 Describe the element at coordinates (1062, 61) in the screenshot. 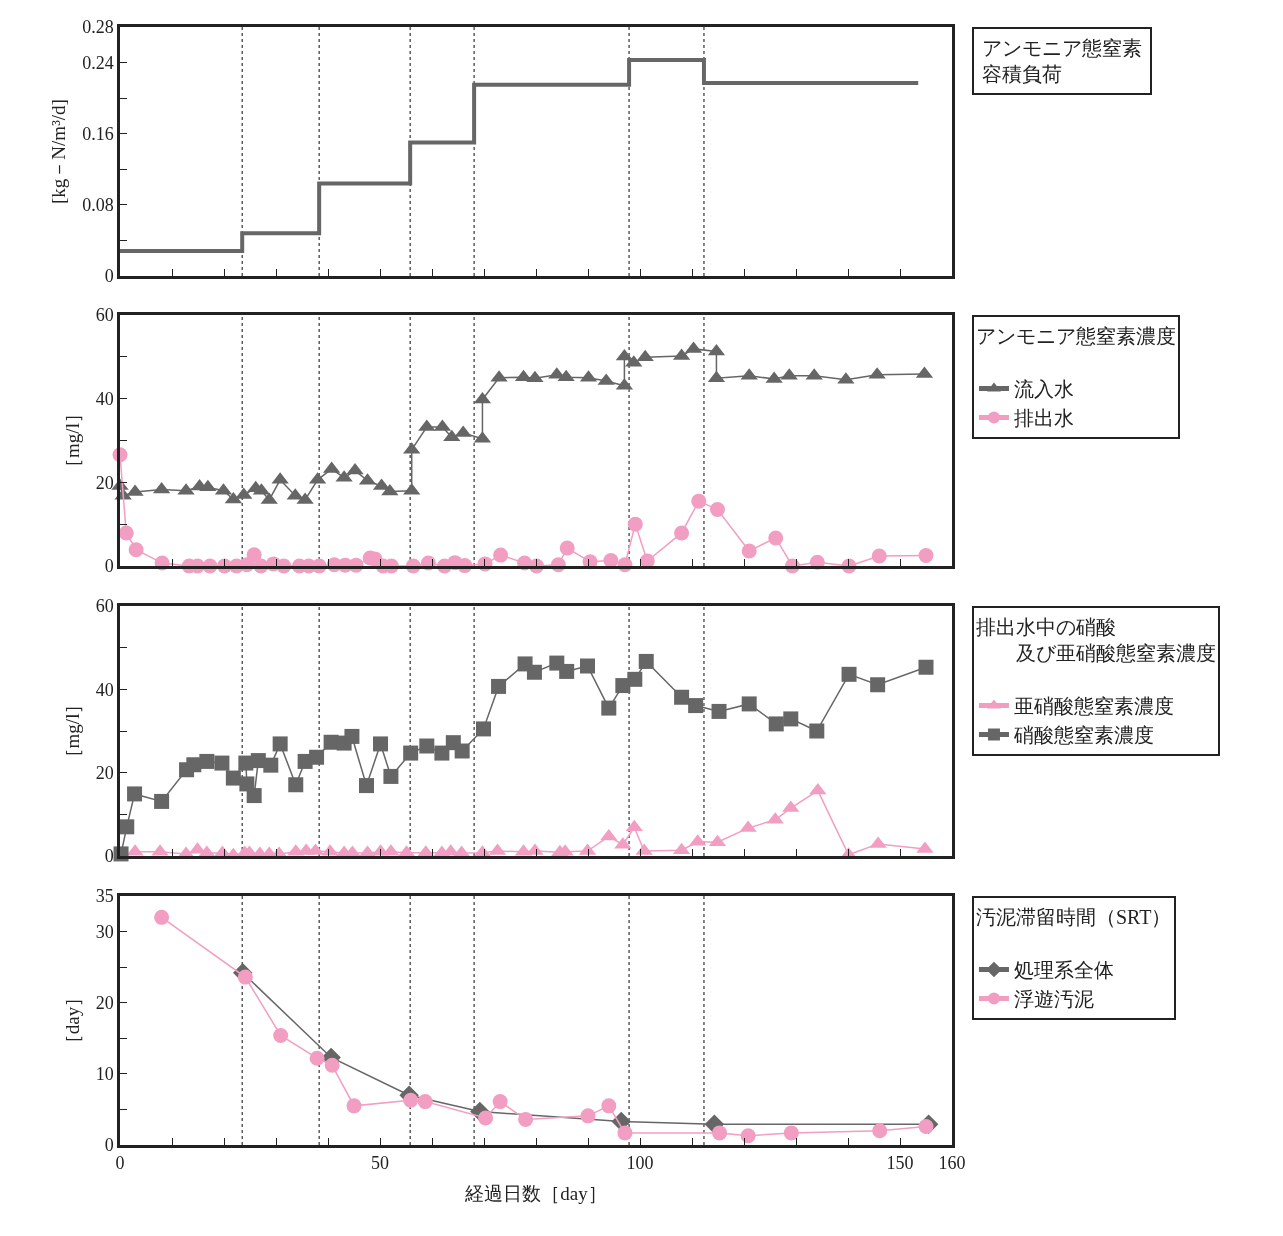

I see `text: アンモニア態窒素容積負荷` at that location.